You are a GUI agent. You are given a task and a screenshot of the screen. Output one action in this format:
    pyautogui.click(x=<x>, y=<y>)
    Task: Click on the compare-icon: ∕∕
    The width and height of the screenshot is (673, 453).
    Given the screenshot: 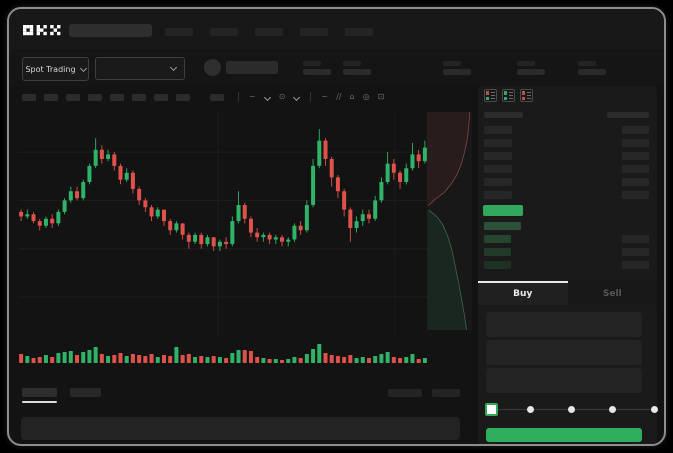 What is the action you would take?
    pyautogui.click(x=339, y=96)
    